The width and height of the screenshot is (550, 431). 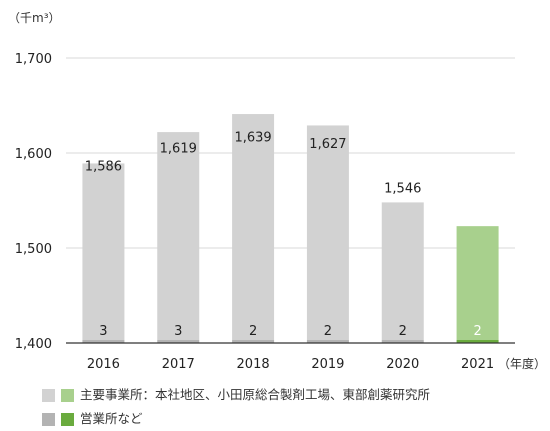 What do you see at coordinates (178, 364) in the screenshot?
I see `x-tick-label-2017: 2017` at bounding box center [178, 364].